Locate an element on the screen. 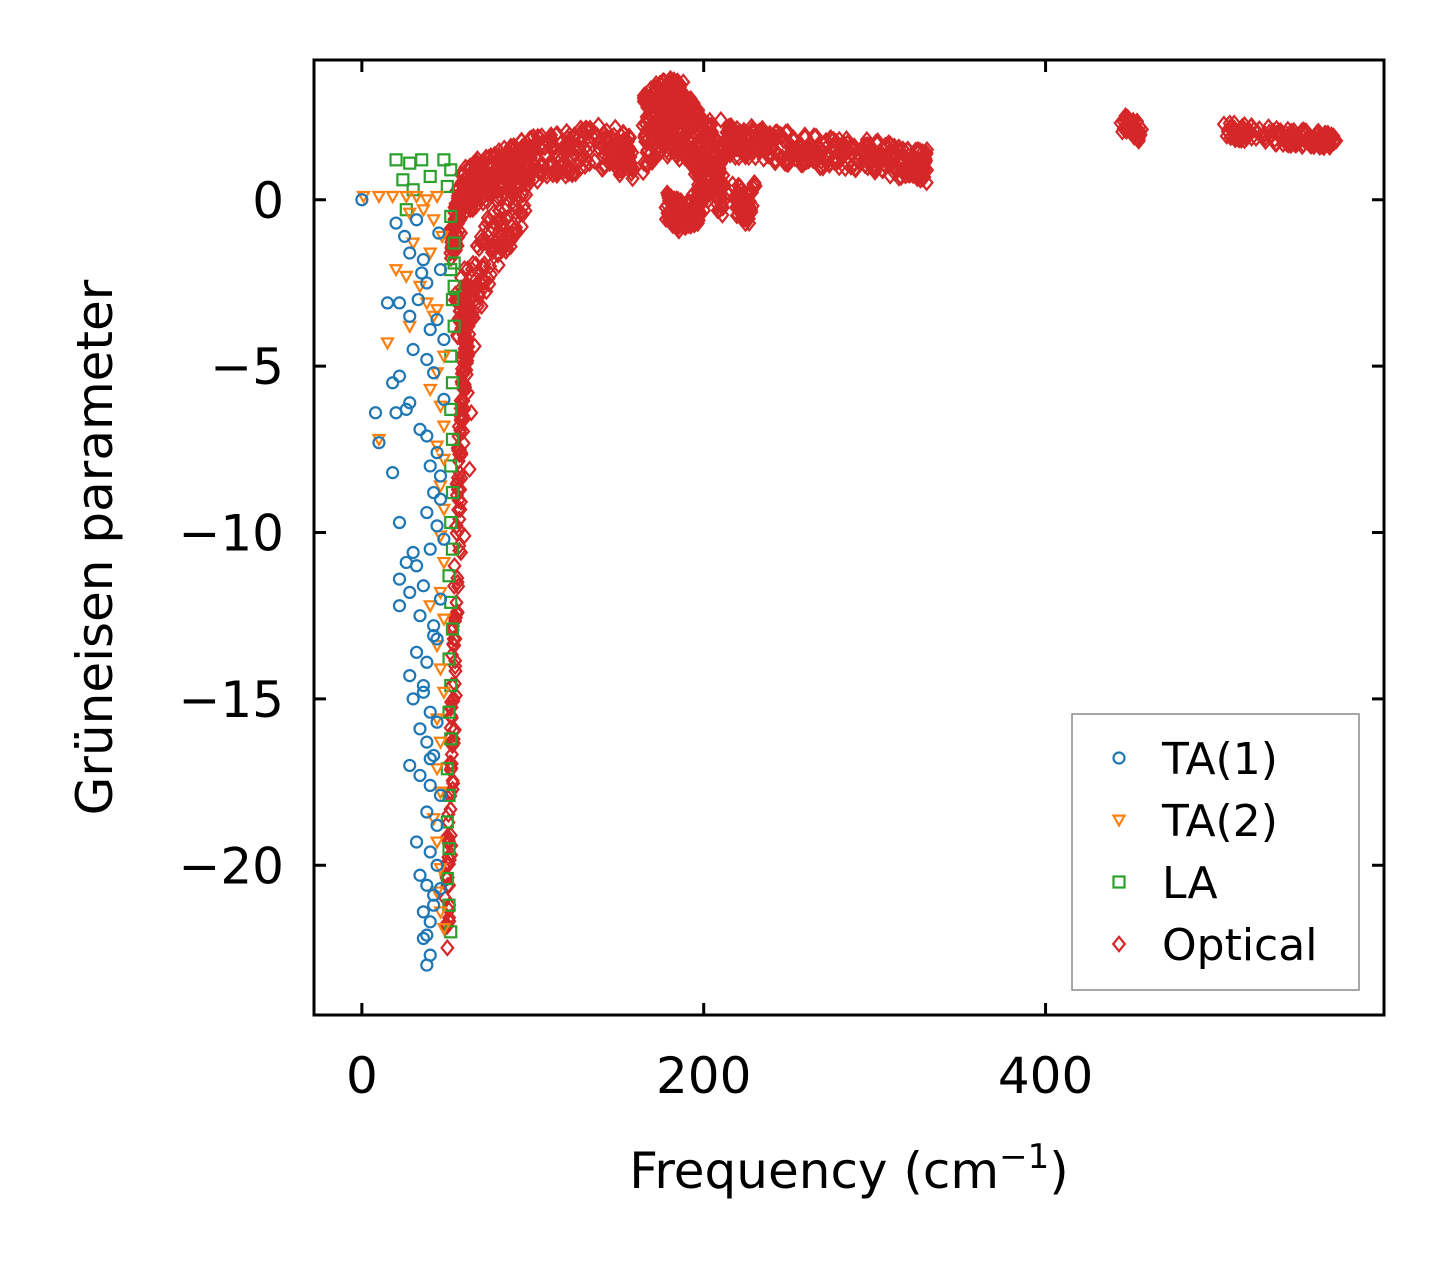 Image resolution: width=1443 pixels, height=1264 pixels. series-ta2 is located at coordinates (404, 563).